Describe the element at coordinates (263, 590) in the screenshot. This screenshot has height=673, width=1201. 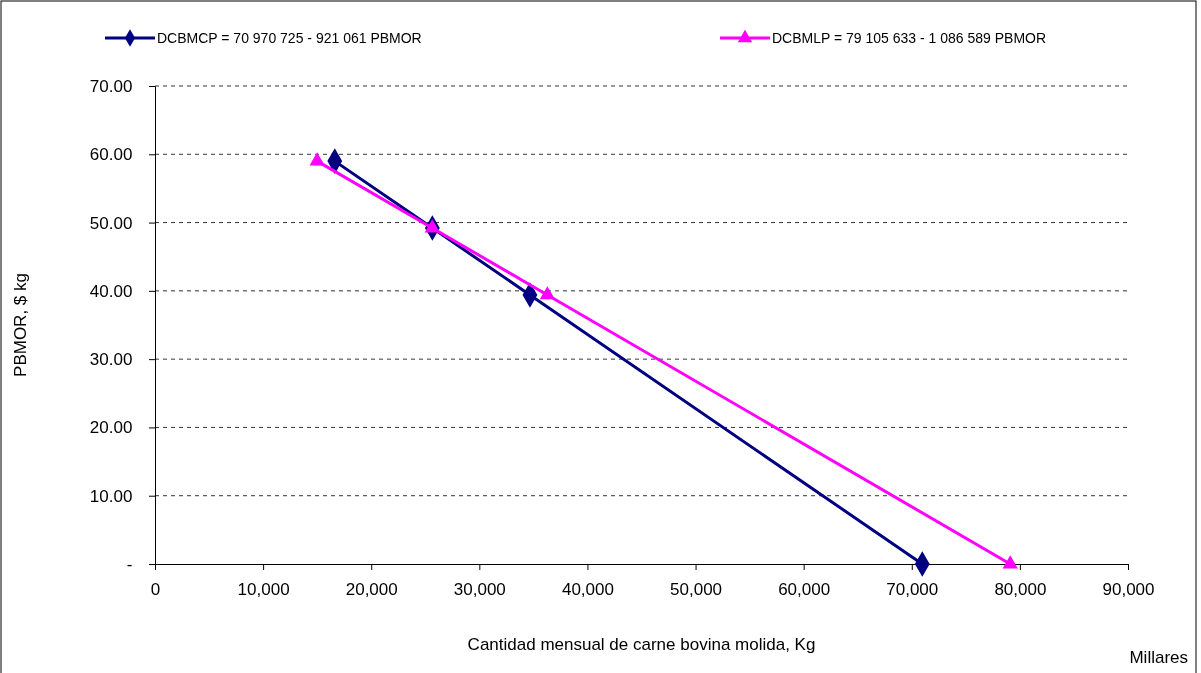
I see `x-tick-label: 10,000` at that location.